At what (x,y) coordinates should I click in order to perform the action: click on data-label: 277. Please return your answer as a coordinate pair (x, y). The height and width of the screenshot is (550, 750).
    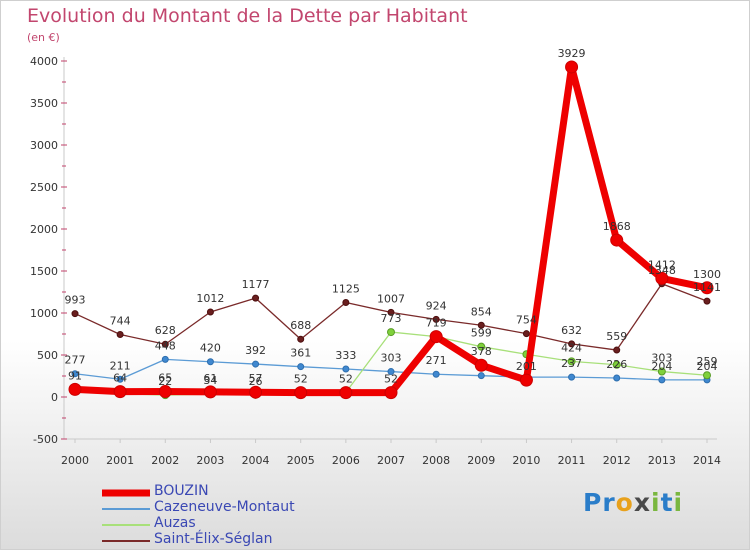
    Looking at the image, I should click on (75, 360).